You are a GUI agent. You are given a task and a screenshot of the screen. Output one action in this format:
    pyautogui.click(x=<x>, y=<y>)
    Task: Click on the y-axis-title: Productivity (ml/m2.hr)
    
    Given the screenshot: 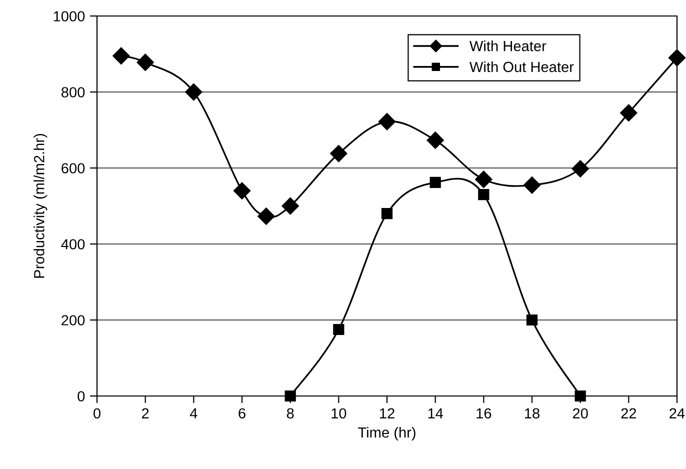 What is the action you would take?
    pyautogui.click(x=41, y=206)
    